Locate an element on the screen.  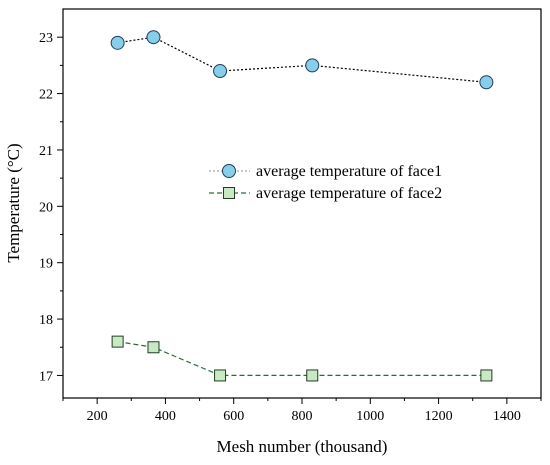
legend-label: average temperature of face2 is located at coordinates (349, 193).